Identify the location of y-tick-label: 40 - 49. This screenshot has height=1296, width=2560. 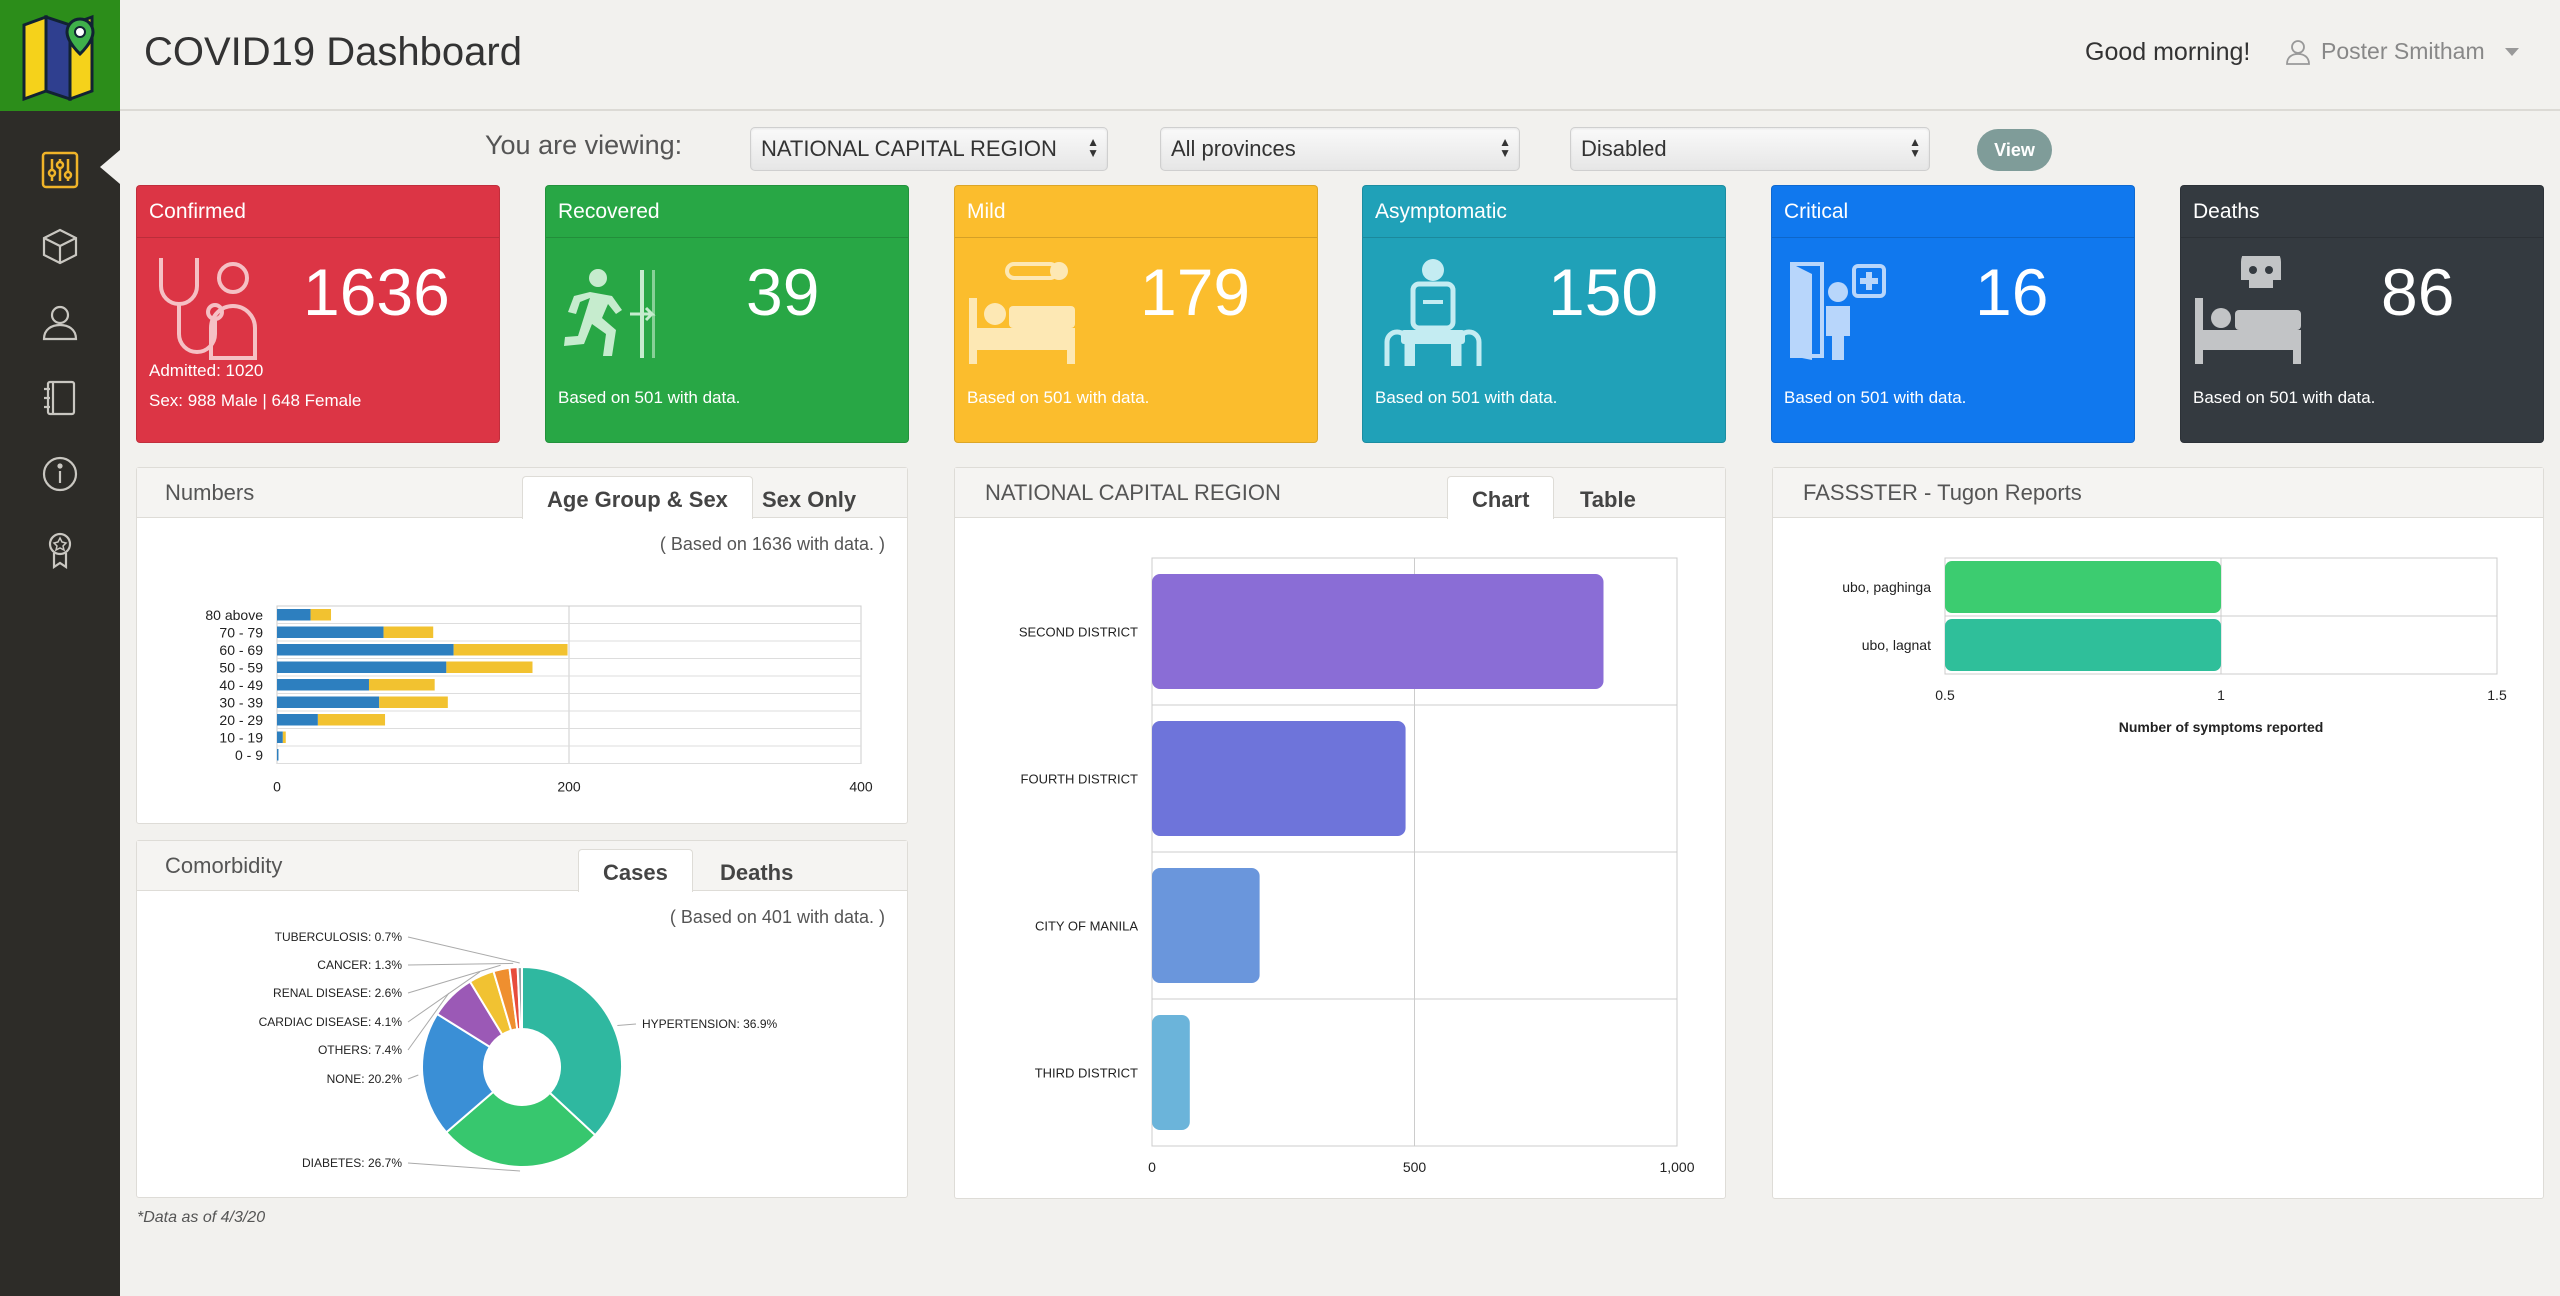
(241, 685).